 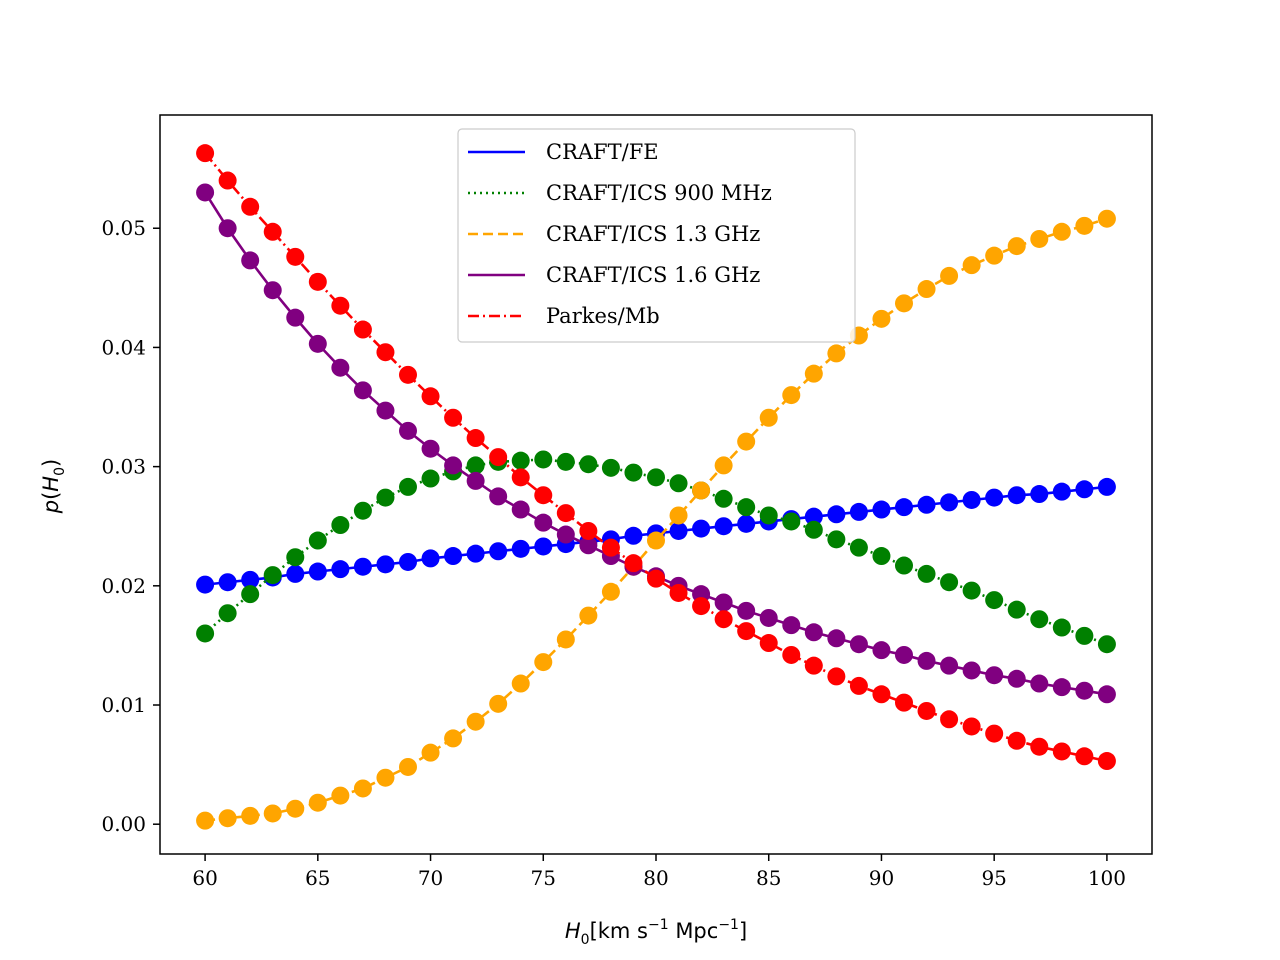 I want to click on legend-box, so click(x=656, y=235).